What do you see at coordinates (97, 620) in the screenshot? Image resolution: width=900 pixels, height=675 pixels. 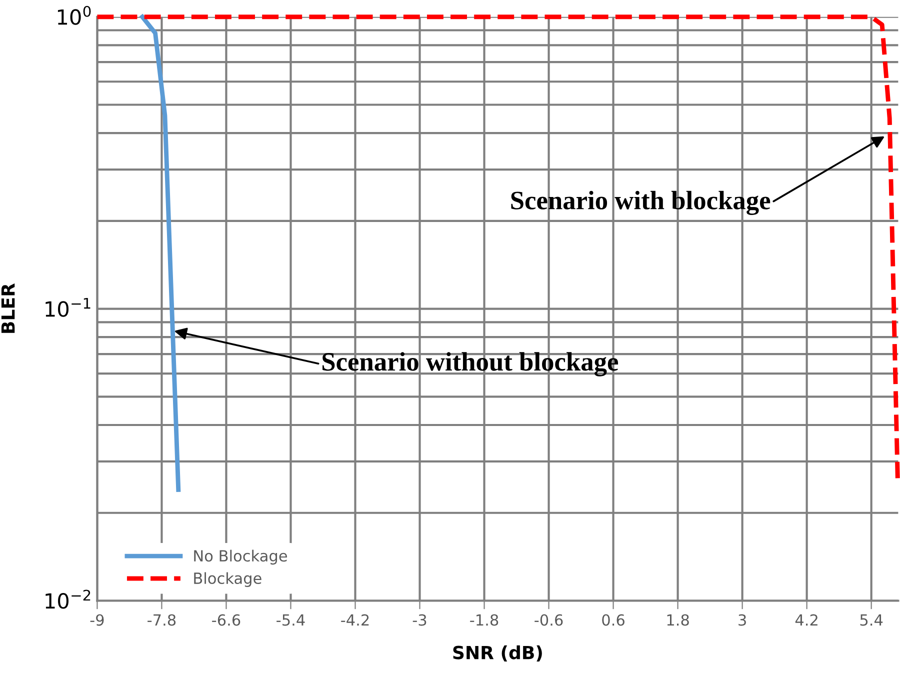 I see `x-tick-label: -9` at bounding box center [97, 620].